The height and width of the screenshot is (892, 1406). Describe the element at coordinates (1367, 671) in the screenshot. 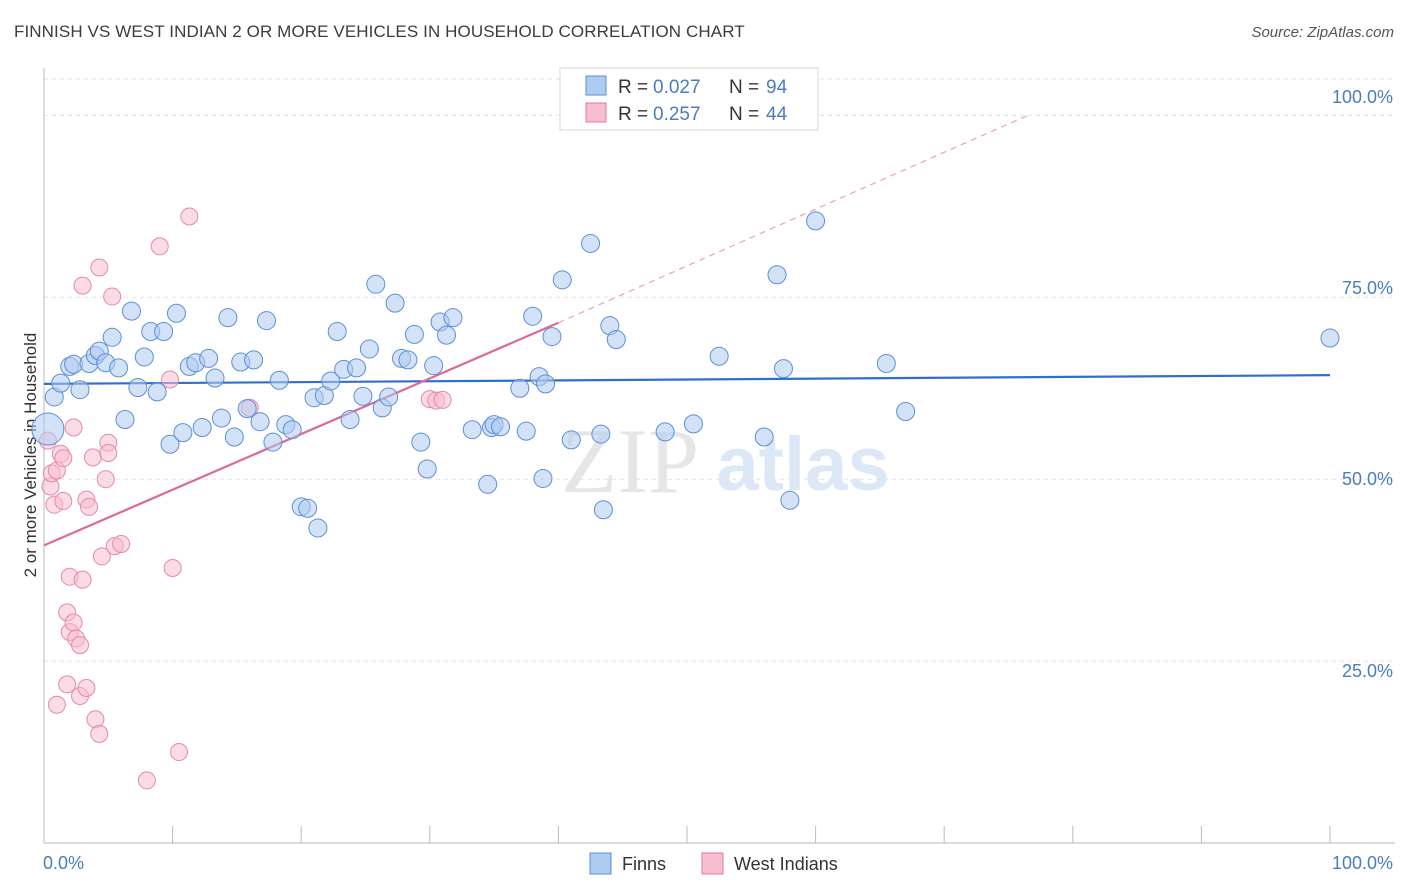

I see `y-tick-label-25: 25.0%` at that location.